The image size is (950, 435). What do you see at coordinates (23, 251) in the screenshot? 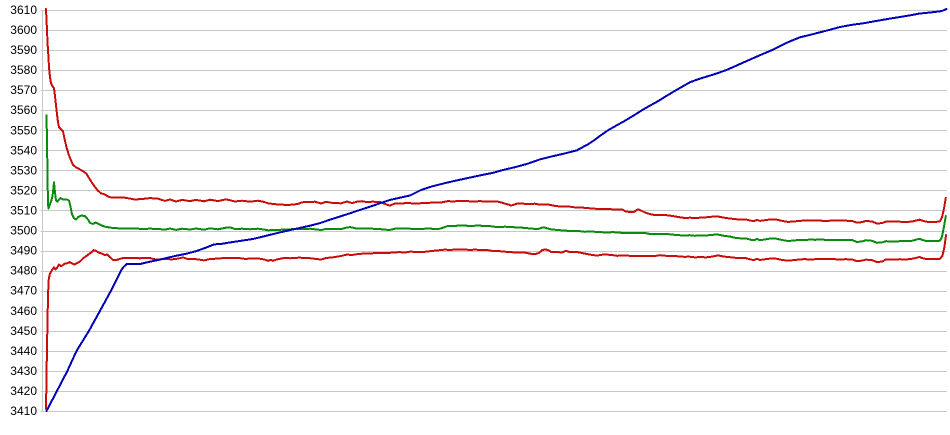
I see `svg-text: 3490` at bounding box center [23, 251].